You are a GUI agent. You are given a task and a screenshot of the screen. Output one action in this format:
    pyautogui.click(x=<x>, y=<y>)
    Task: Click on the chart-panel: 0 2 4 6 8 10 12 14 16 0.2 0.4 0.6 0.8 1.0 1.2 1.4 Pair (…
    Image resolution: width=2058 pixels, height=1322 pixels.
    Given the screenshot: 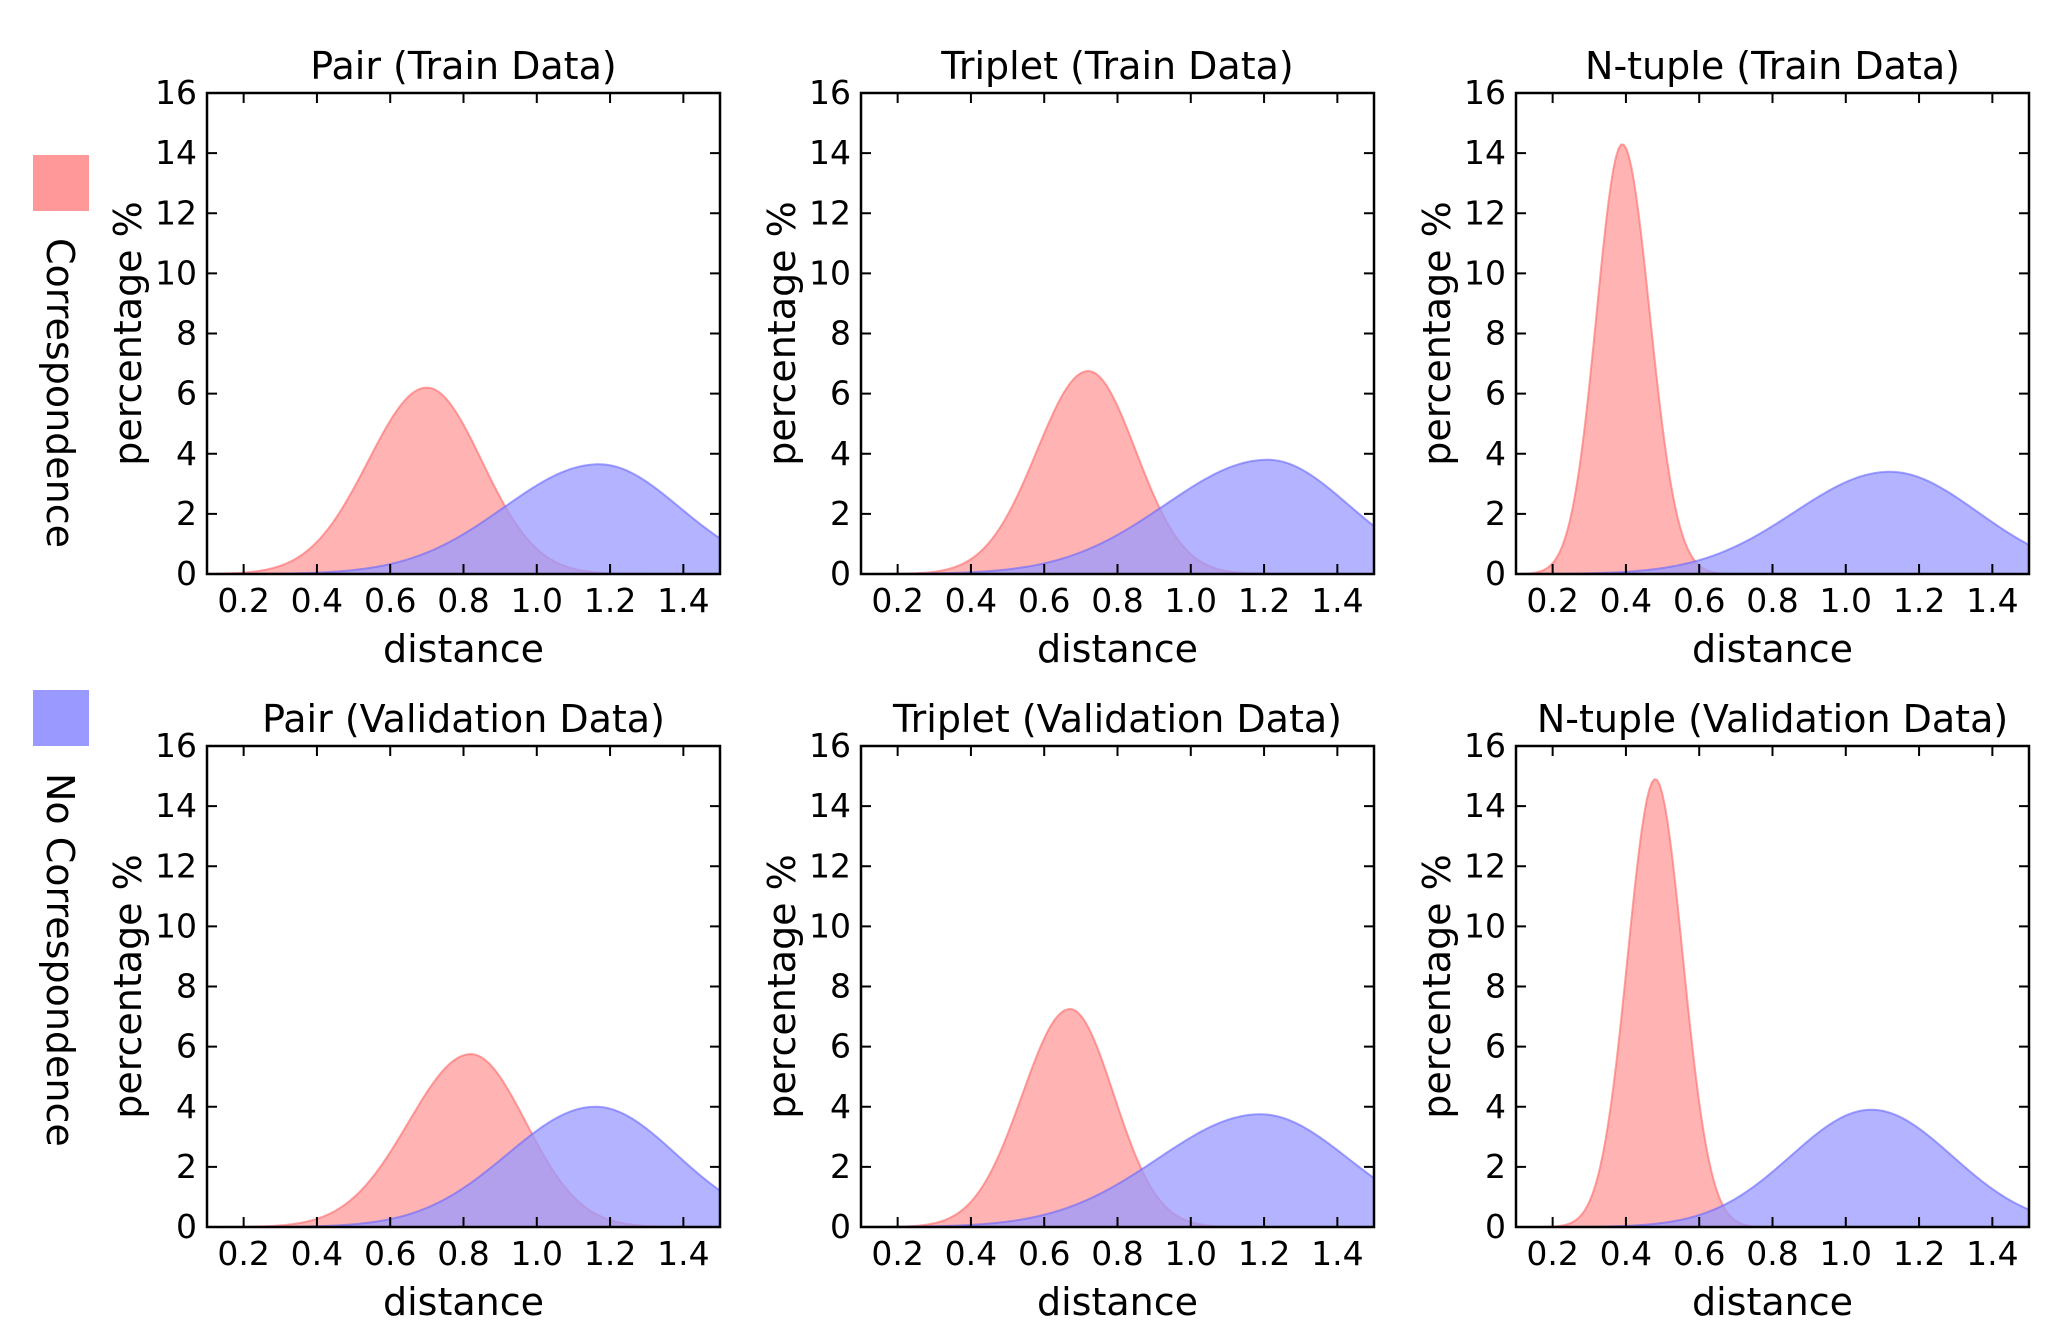 What is the action you would take?
    pyautogui.click(x=414, y=357)
    